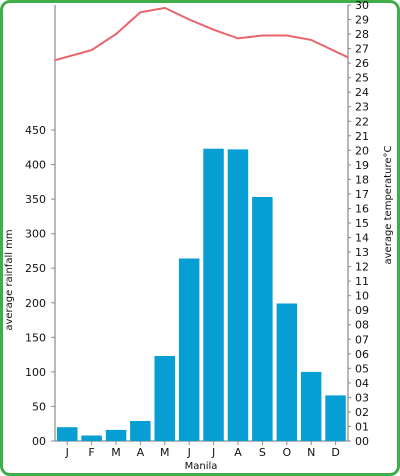  What do you see at coordinates (362, 383) in the screenshot?
I see `right-tick-label: 04` at bounding box center [362, 383].